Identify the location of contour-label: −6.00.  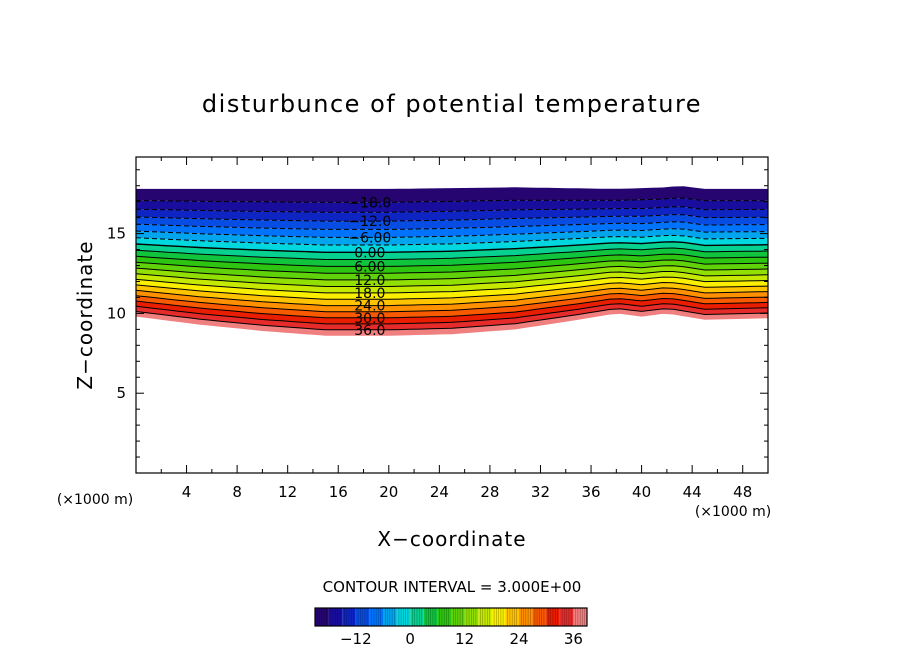
(369, 238).